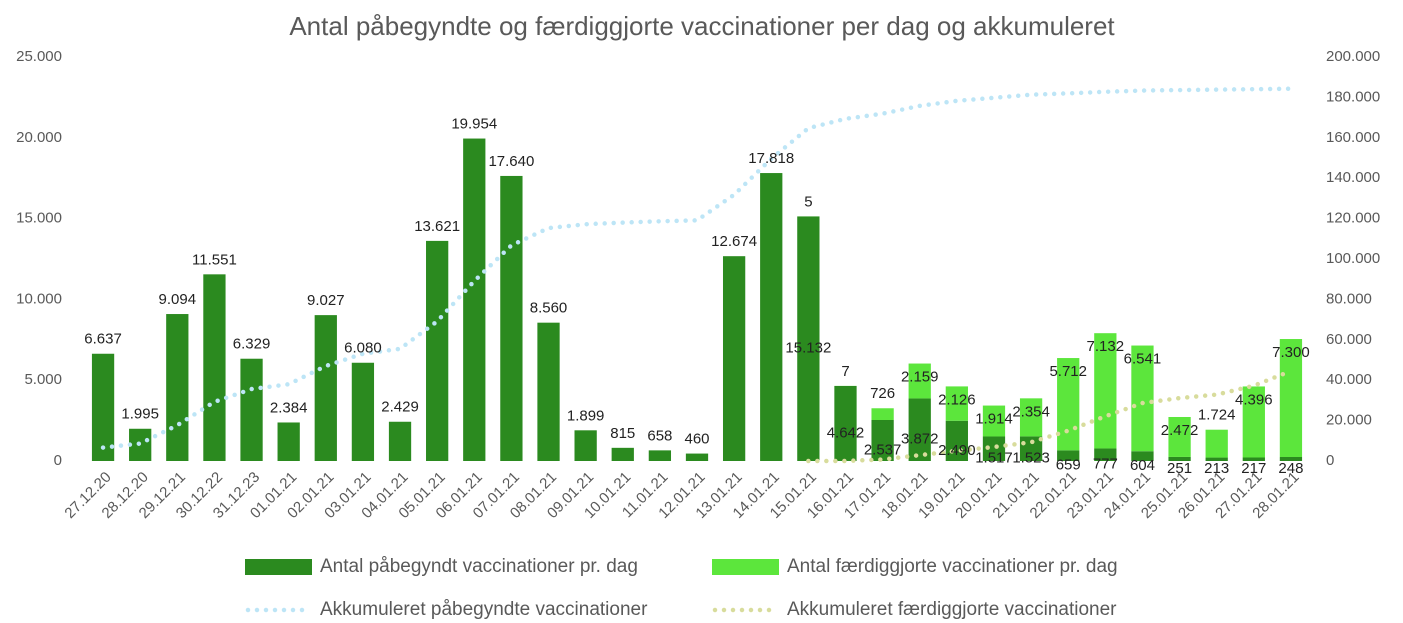 This screenshot has width=1403, height=623. What do you see at coordinates (39, 218) in the screenshot?
I see `y-tick-label: 15.000` at bounding box center [39, 218].